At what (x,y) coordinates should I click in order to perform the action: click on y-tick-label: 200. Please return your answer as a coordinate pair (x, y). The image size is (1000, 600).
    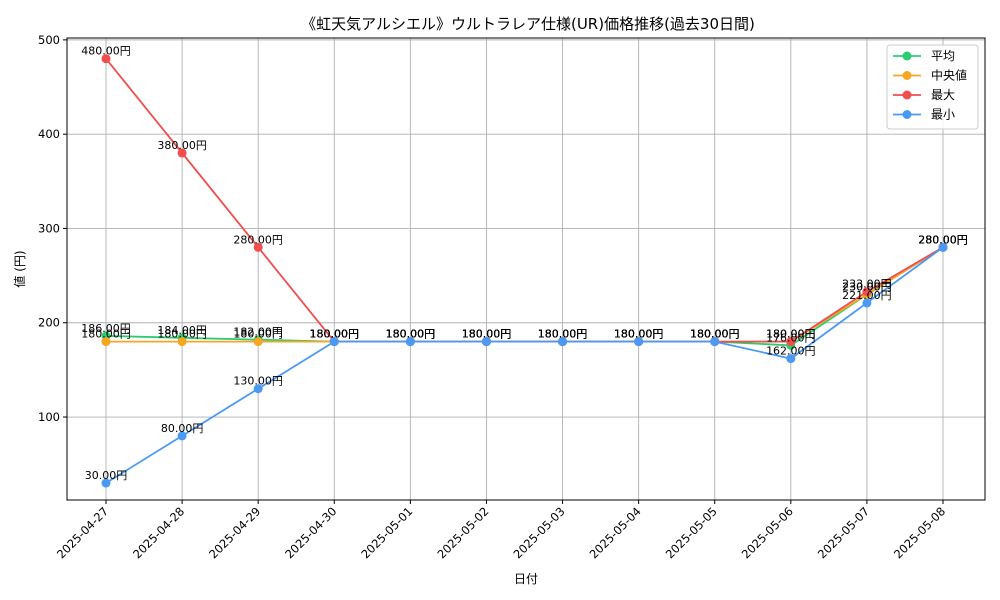
    Looking at the image, I should click on (49, 323).